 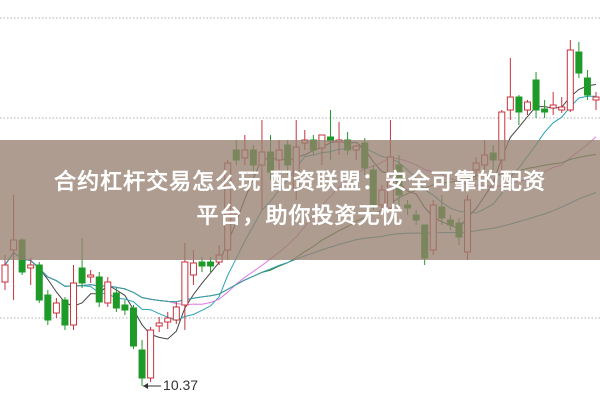 I want to click on low-arrow-icon, so click(x=152, y=386).